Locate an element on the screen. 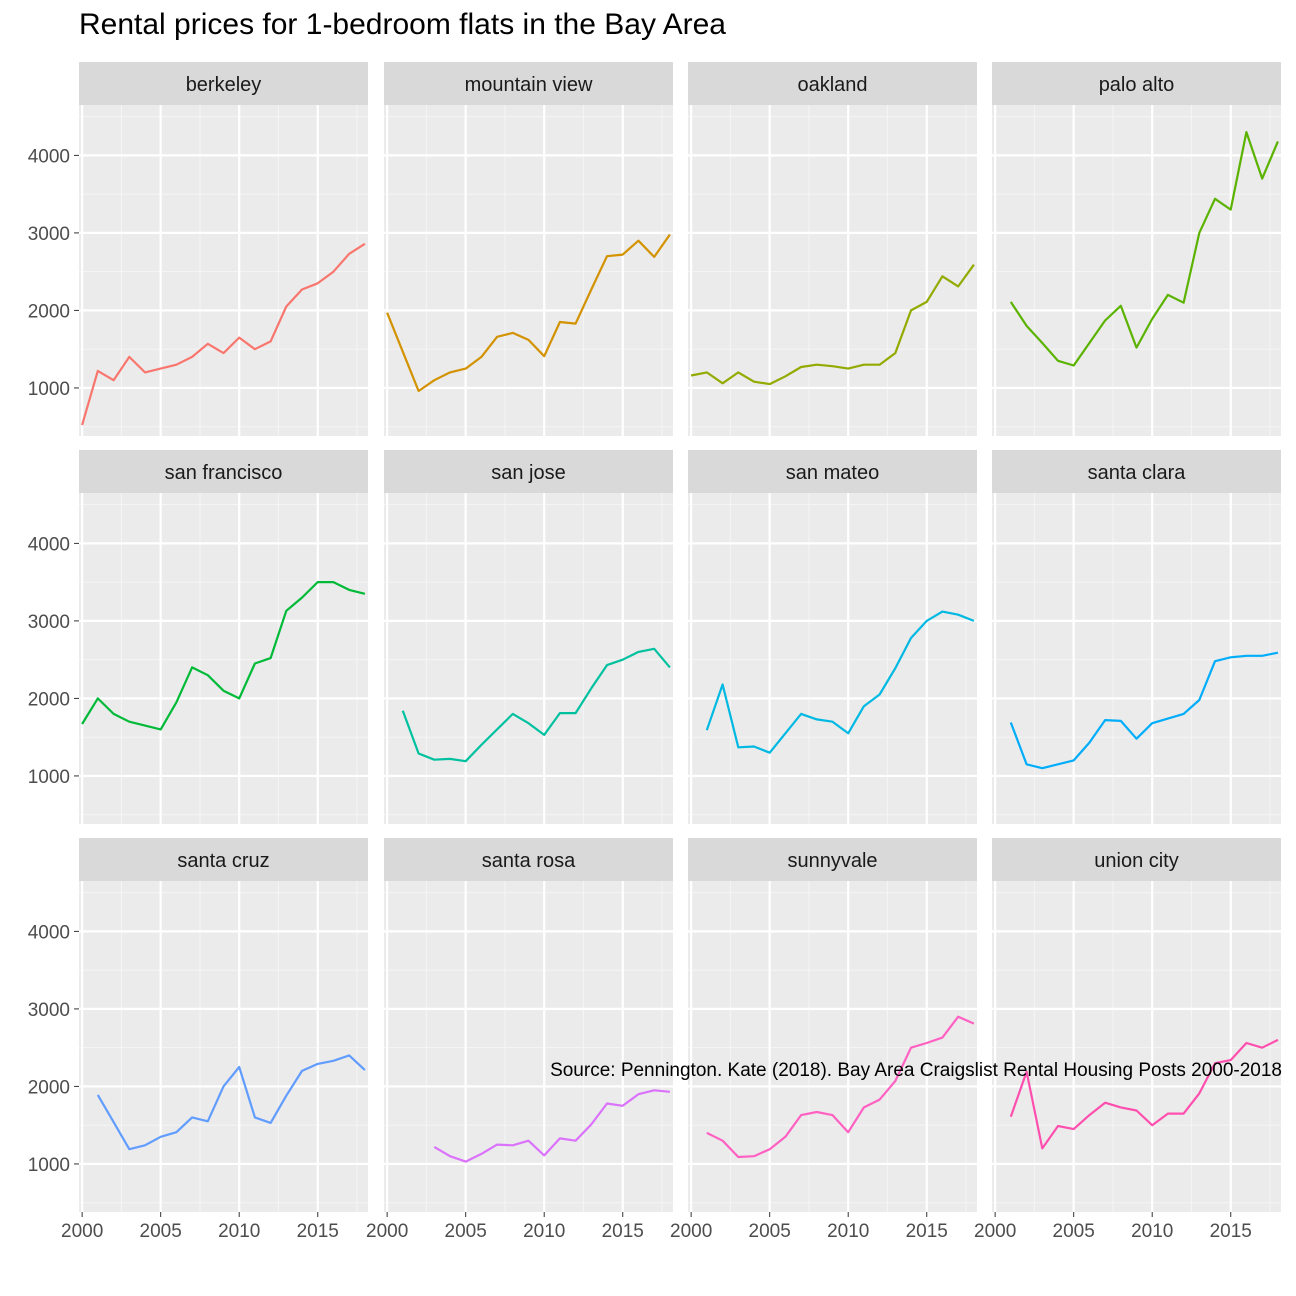  facet-label-sunnyvale: sunnyvale is located at coordinates (832, 861).